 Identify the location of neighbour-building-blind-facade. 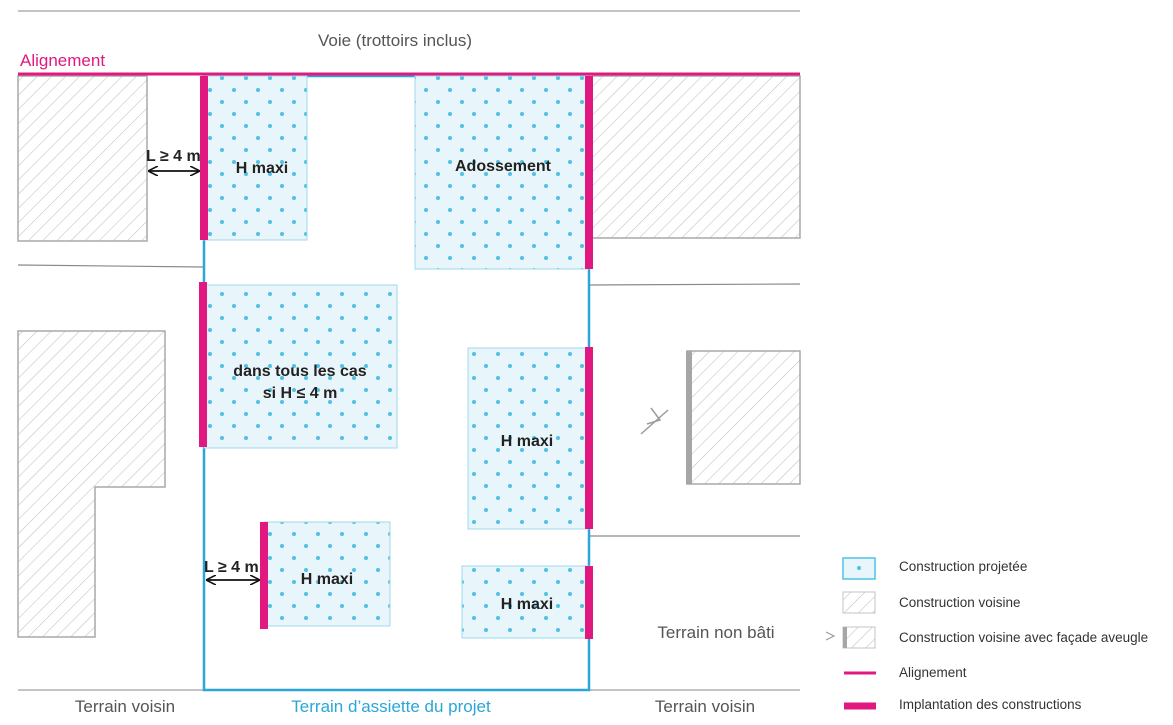
(743, 417).